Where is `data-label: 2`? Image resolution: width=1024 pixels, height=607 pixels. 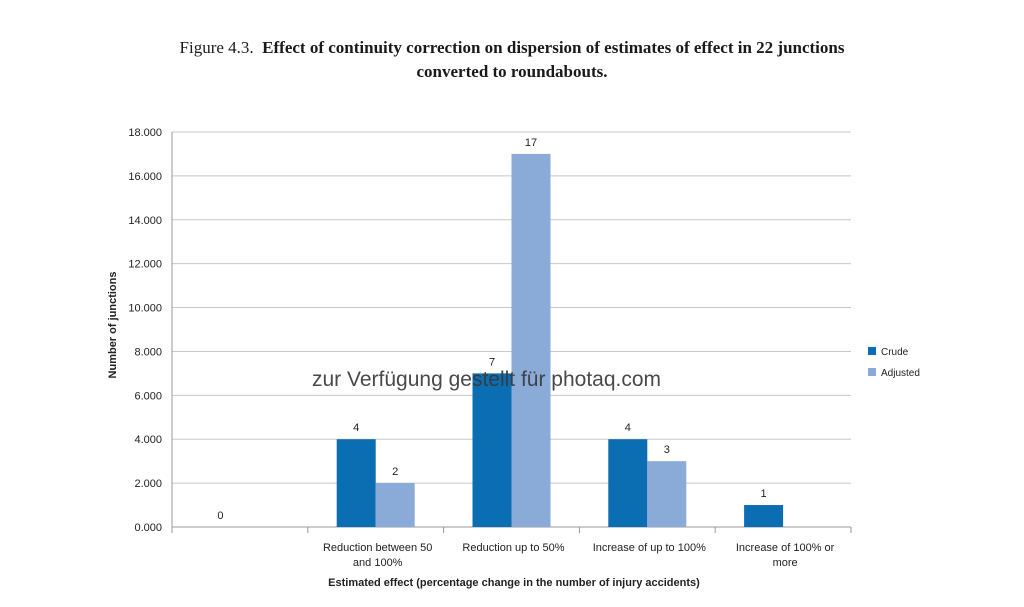 data-label: 2 is located at coordinates (395, 472).